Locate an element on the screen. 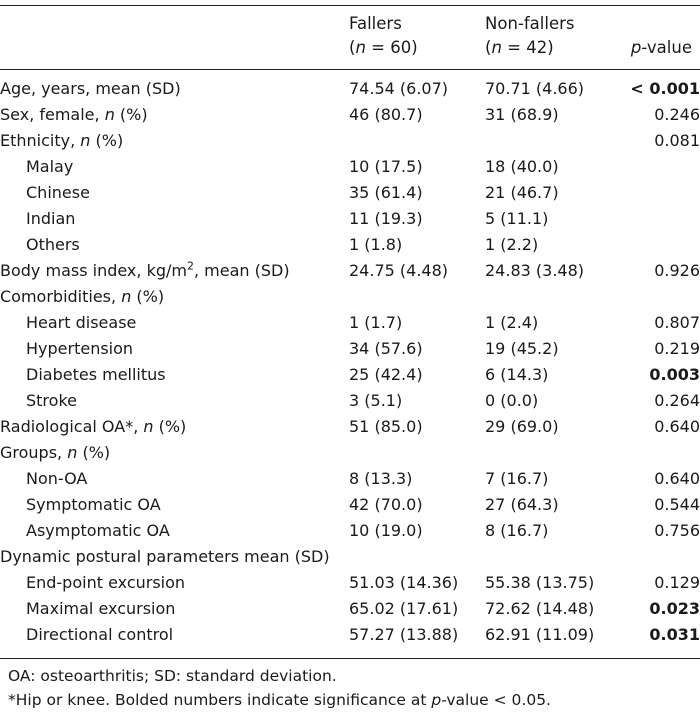 The width and height of the screenshot is (700, 712). cell-pvalue: 0.023 is located at coordinates (674, 608).